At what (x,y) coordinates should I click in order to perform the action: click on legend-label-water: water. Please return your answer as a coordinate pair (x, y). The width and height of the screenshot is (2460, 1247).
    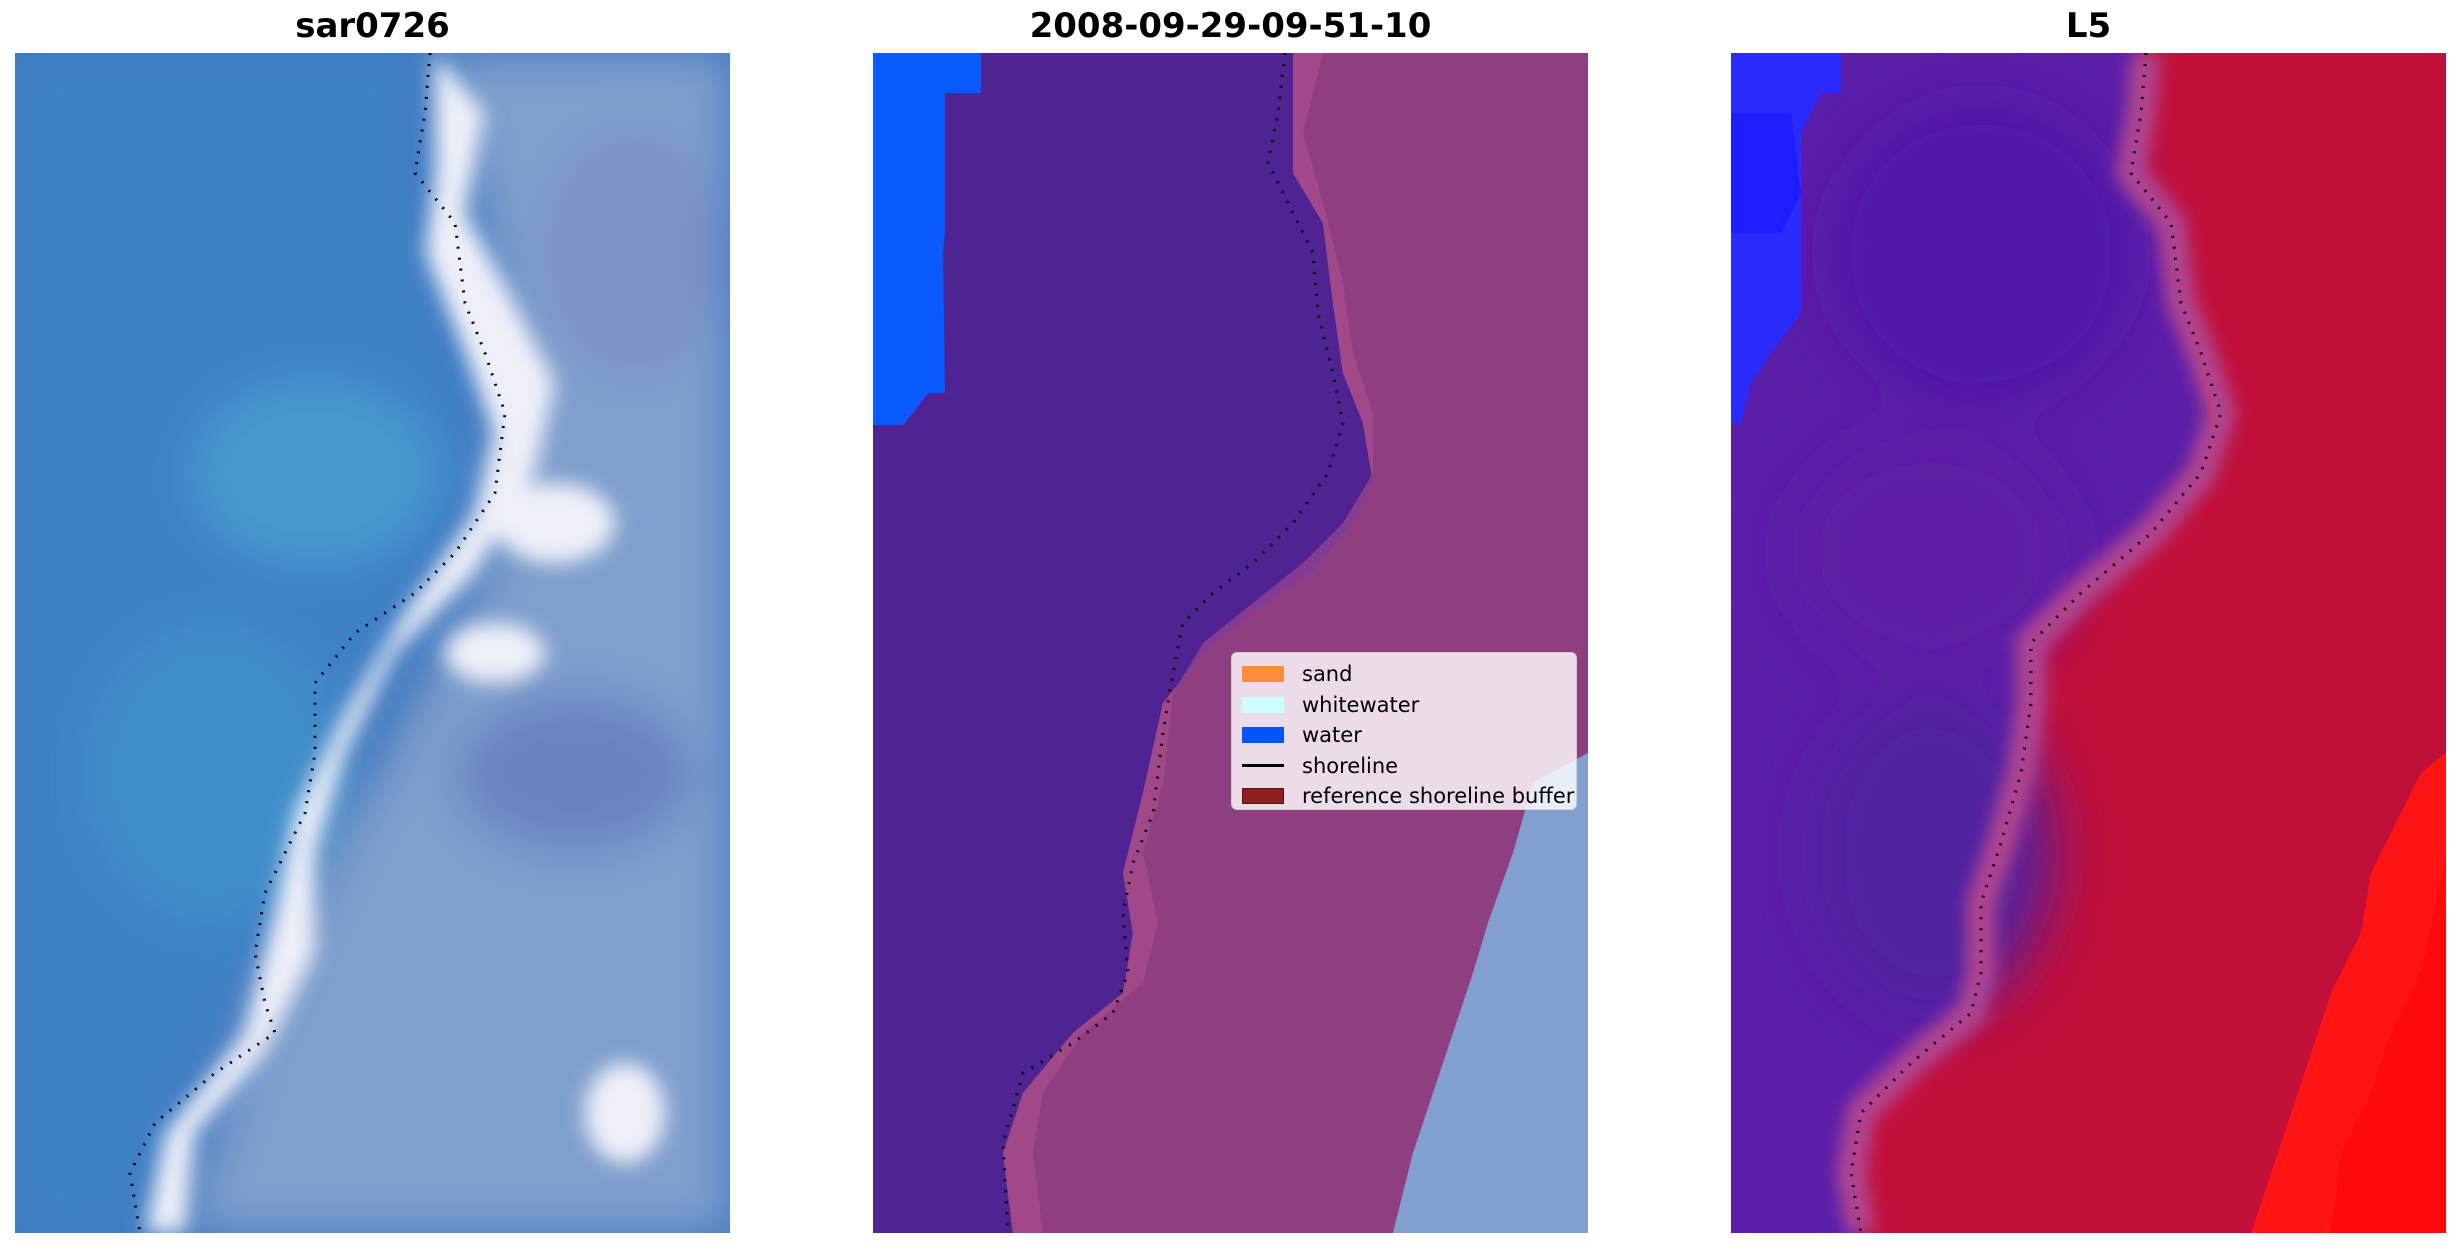
    Looking at the image, I should click on (1332, 735).